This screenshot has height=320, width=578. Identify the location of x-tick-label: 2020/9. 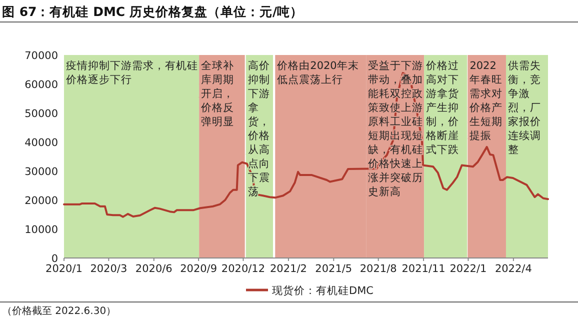
(199, 269).